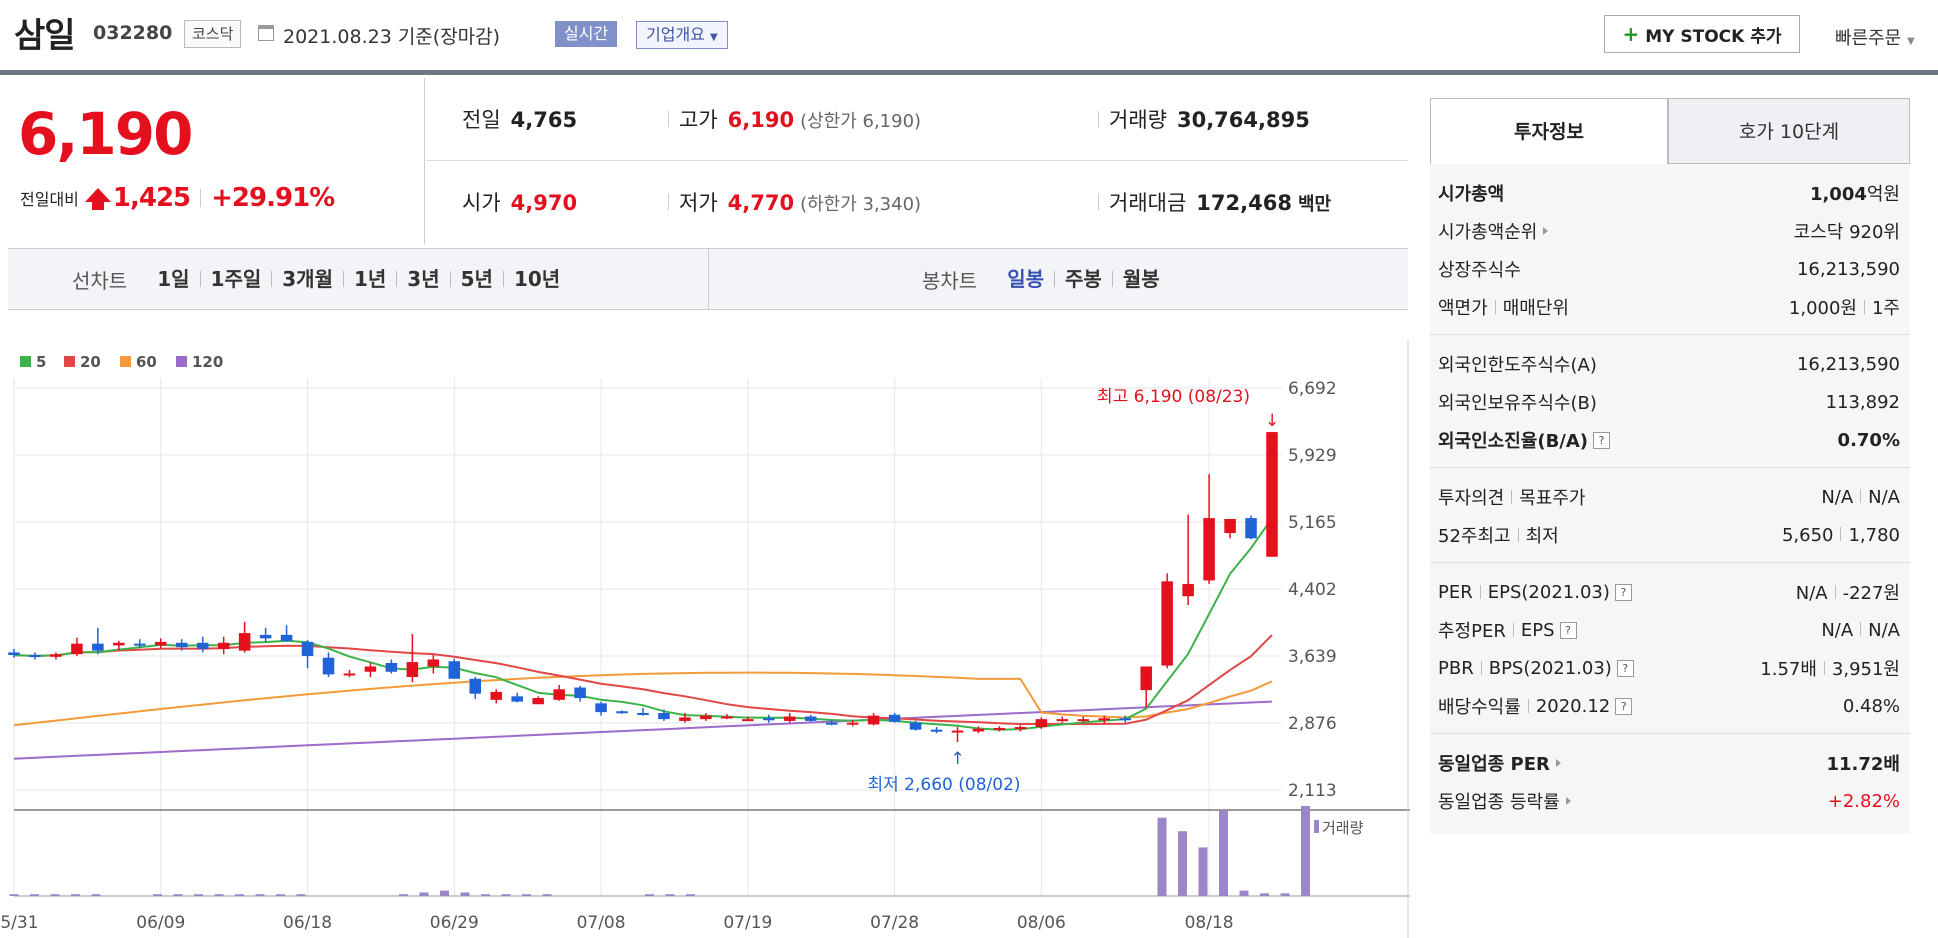 The image size is (1938, 938). I want to click on stock-name: 삼일, so click(45, 36).